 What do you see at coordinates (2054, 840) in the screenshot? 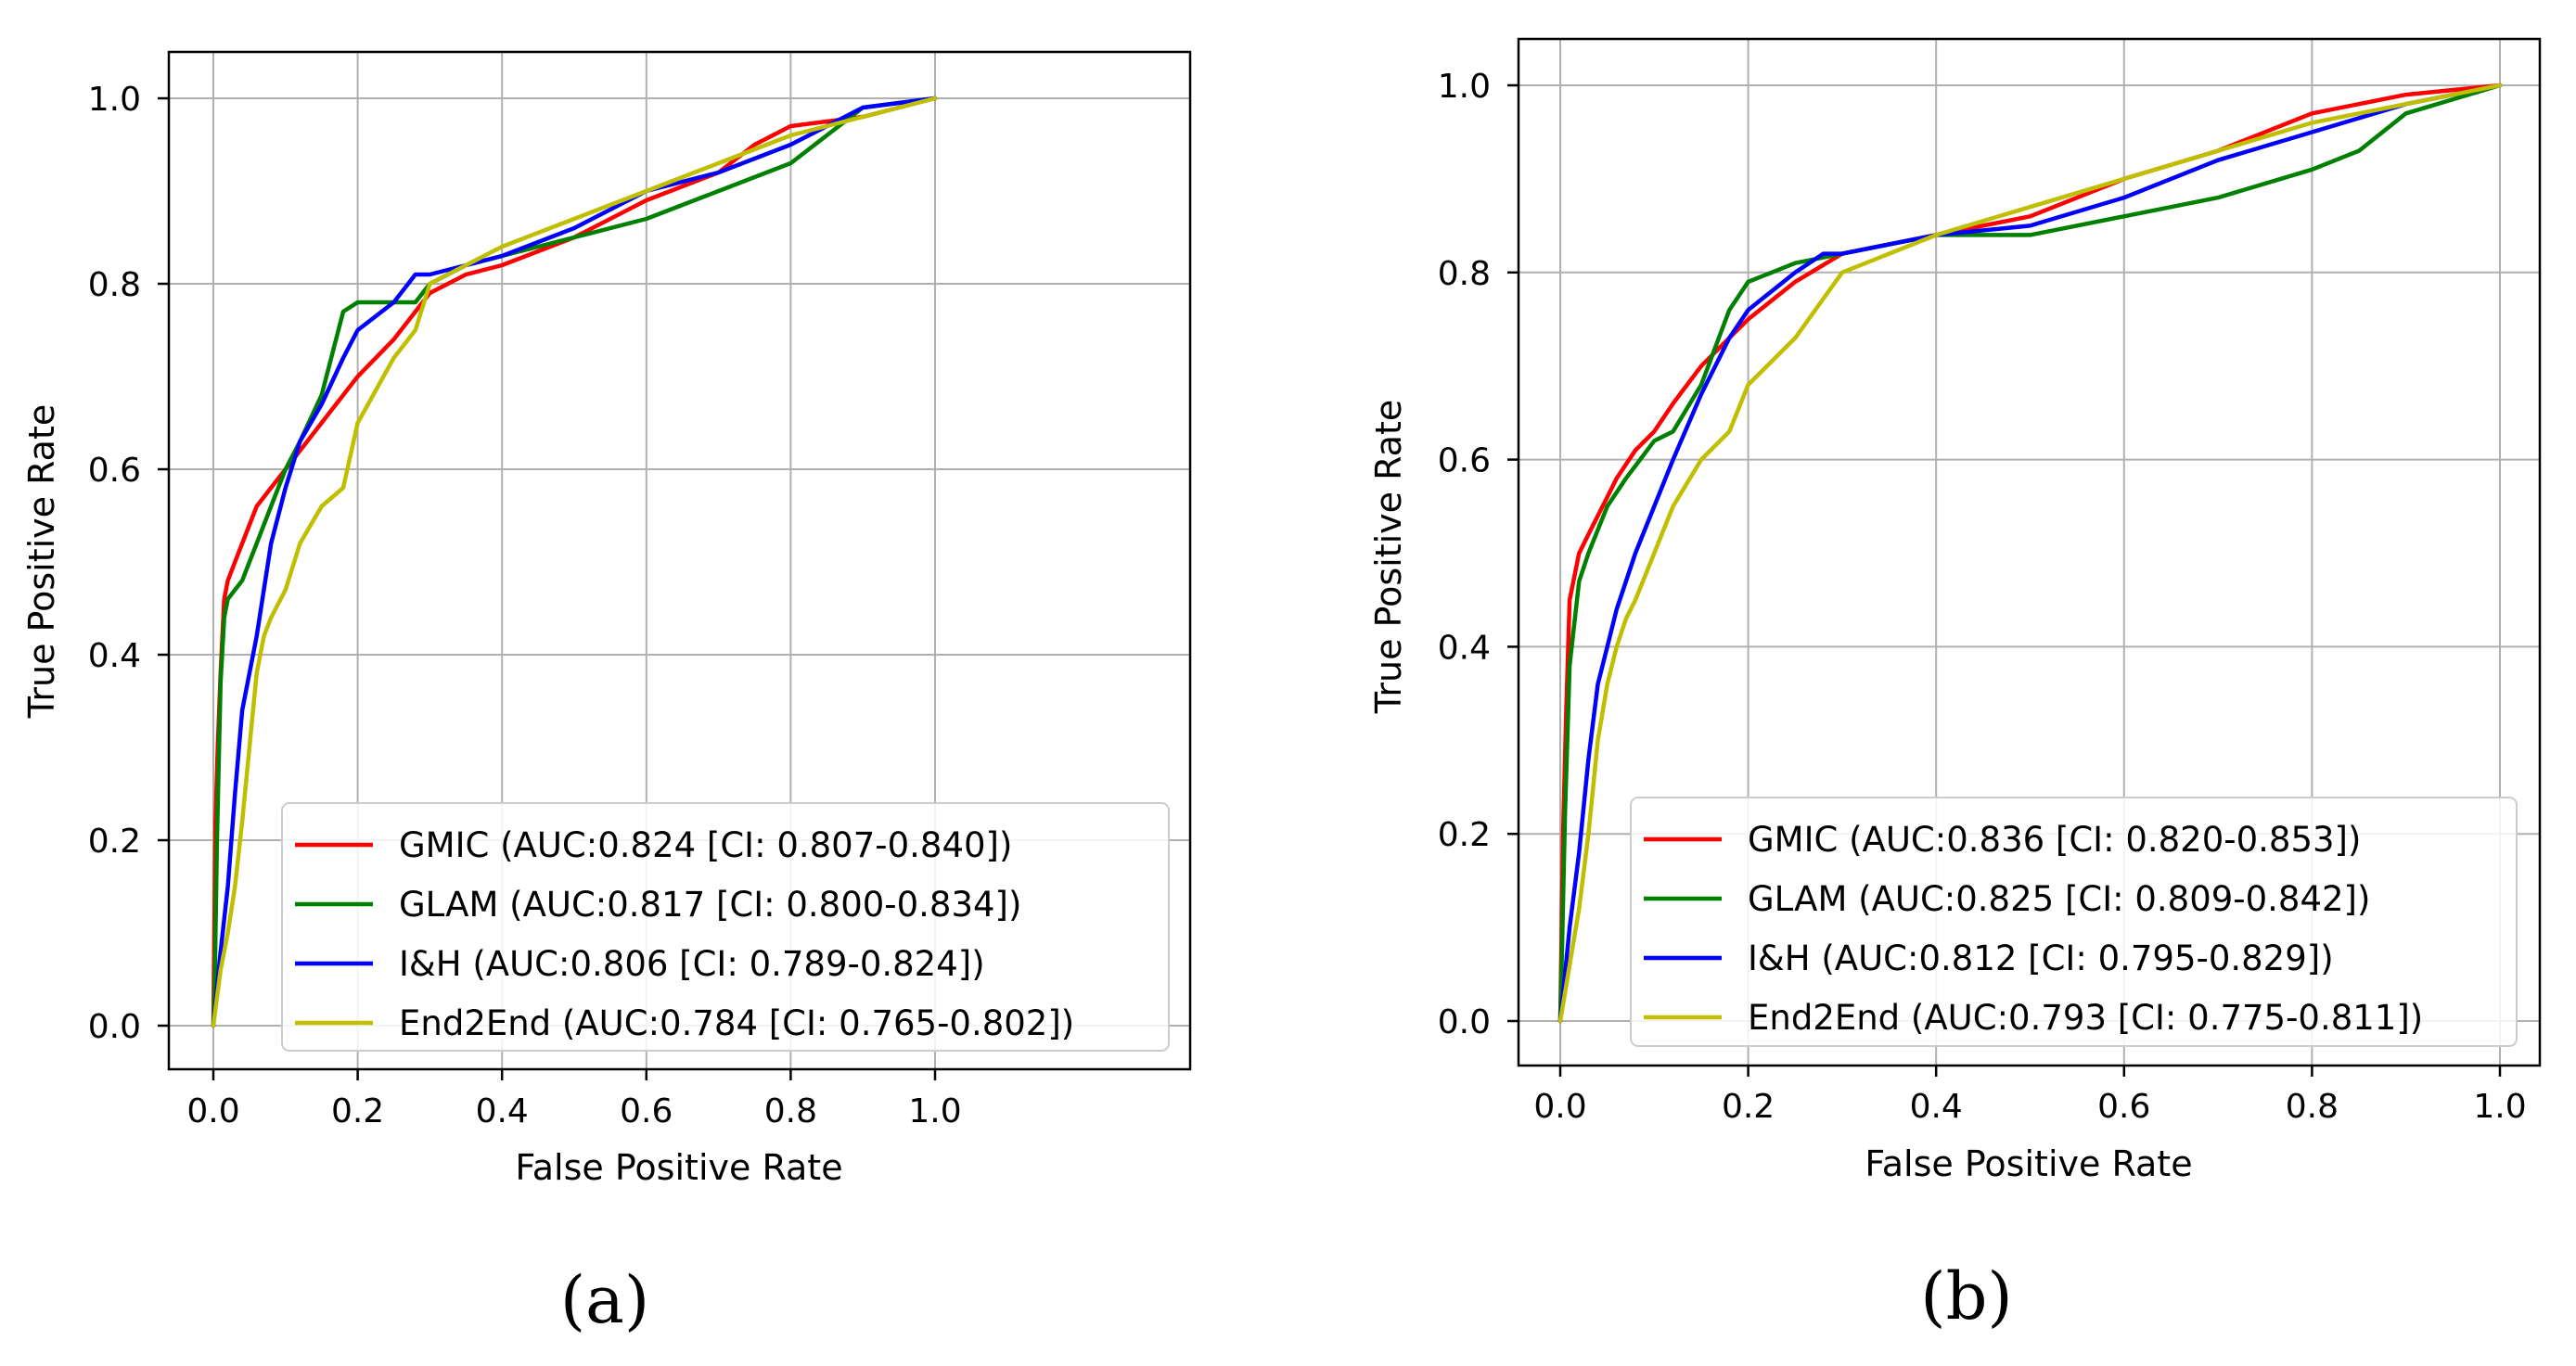
I see `legend-entry-label: GMIC (AUC:0.836 [CI: 0.820-0.853])` at bounding box center [2054, 840].